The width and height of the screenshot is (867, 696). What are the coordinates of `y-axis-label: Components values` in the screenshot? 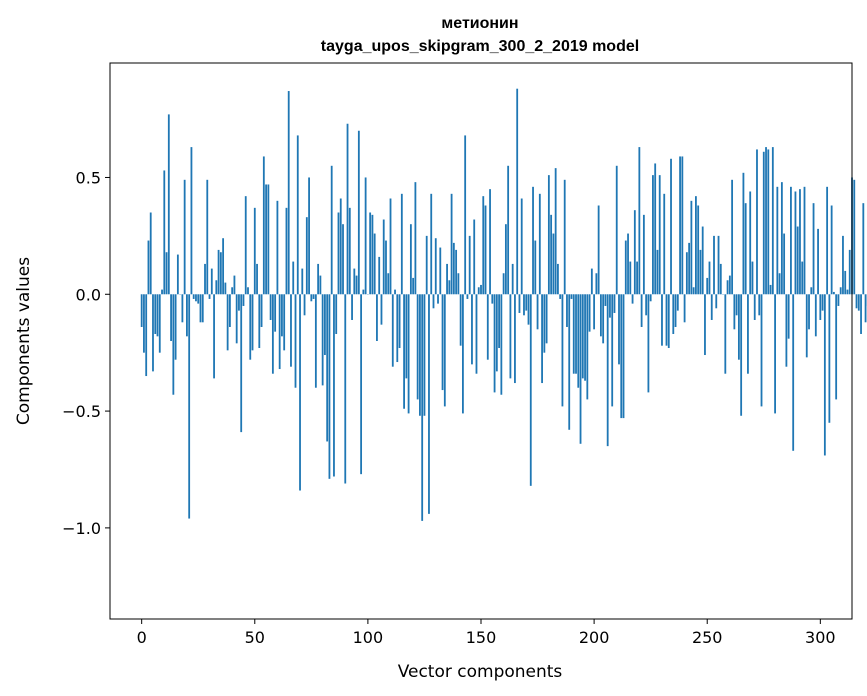 It's located at (24, 341).